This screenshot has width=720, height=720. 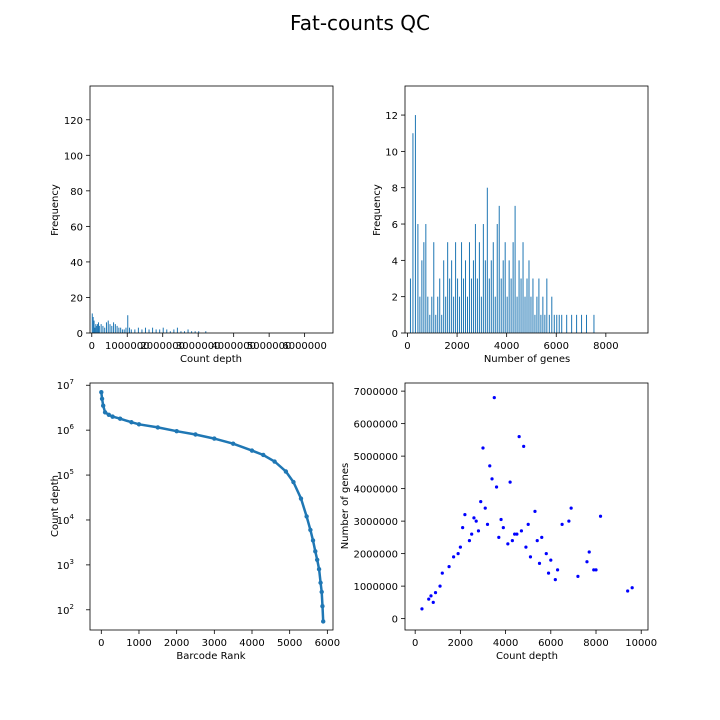 I want to click on genes-histogram-xtick-label: 6000, so click(x=556, y=346).